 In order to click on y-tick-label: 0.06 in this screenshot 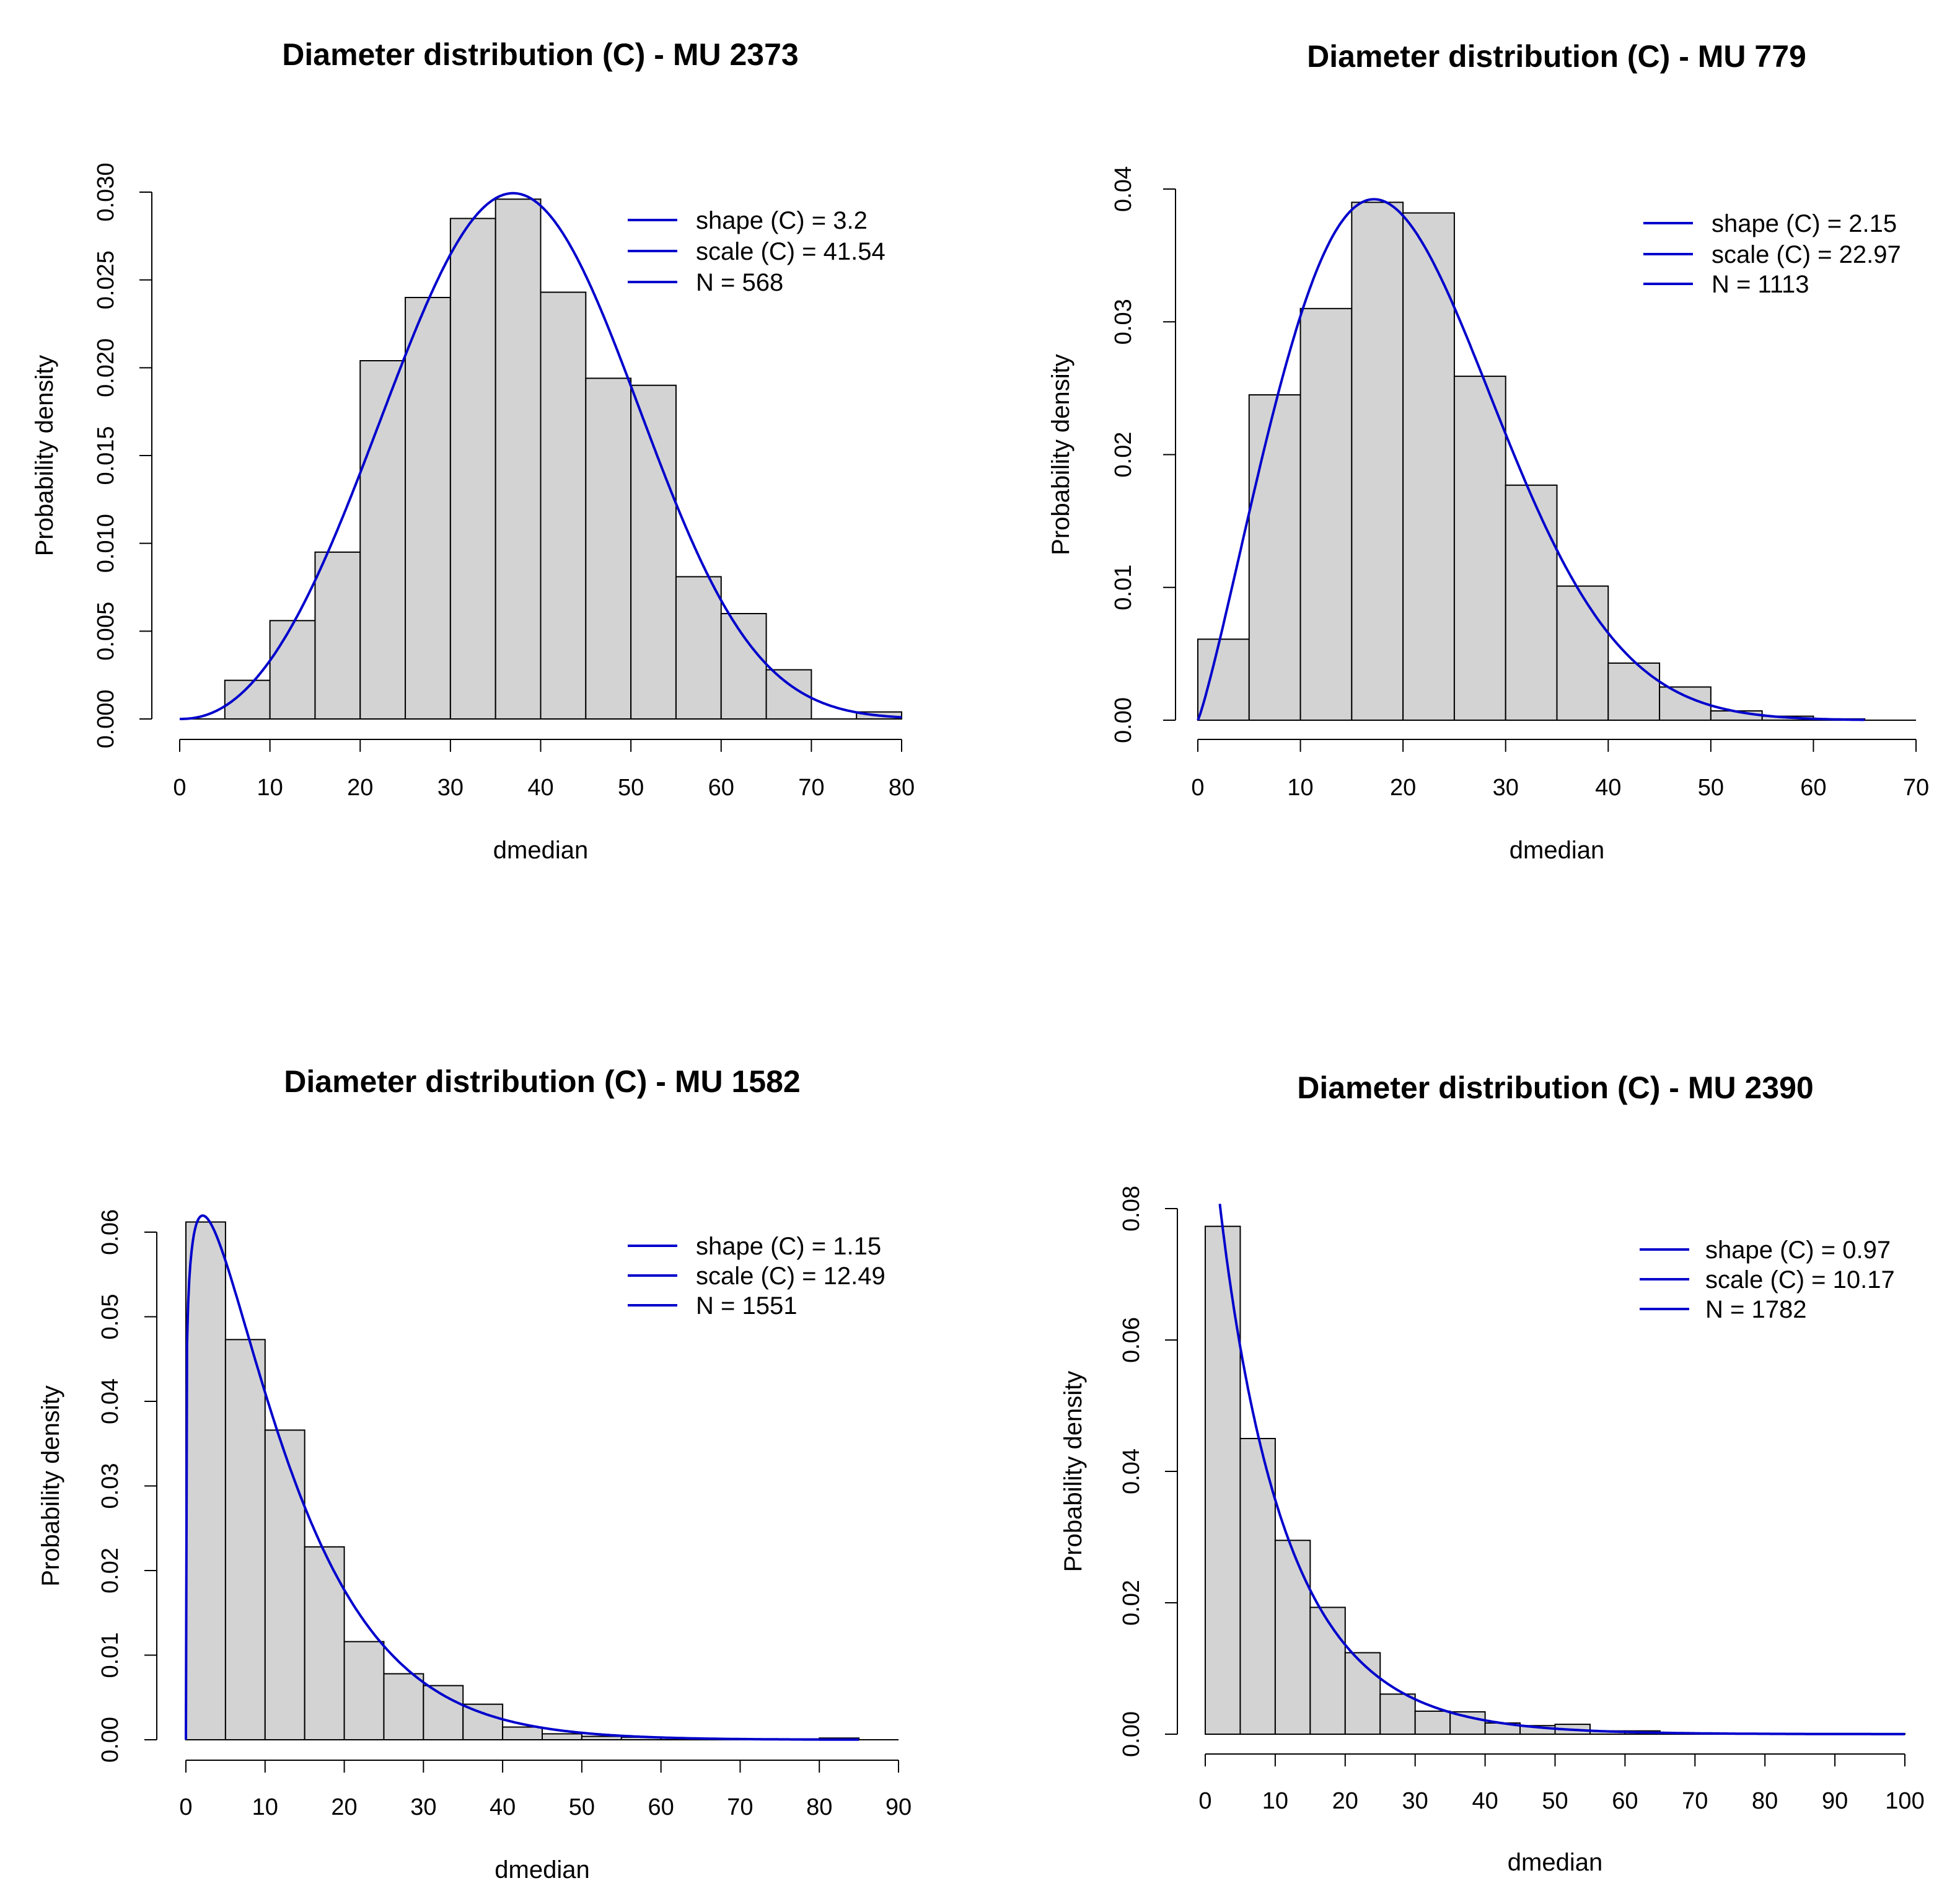, I will do `click(110, 1232)`.